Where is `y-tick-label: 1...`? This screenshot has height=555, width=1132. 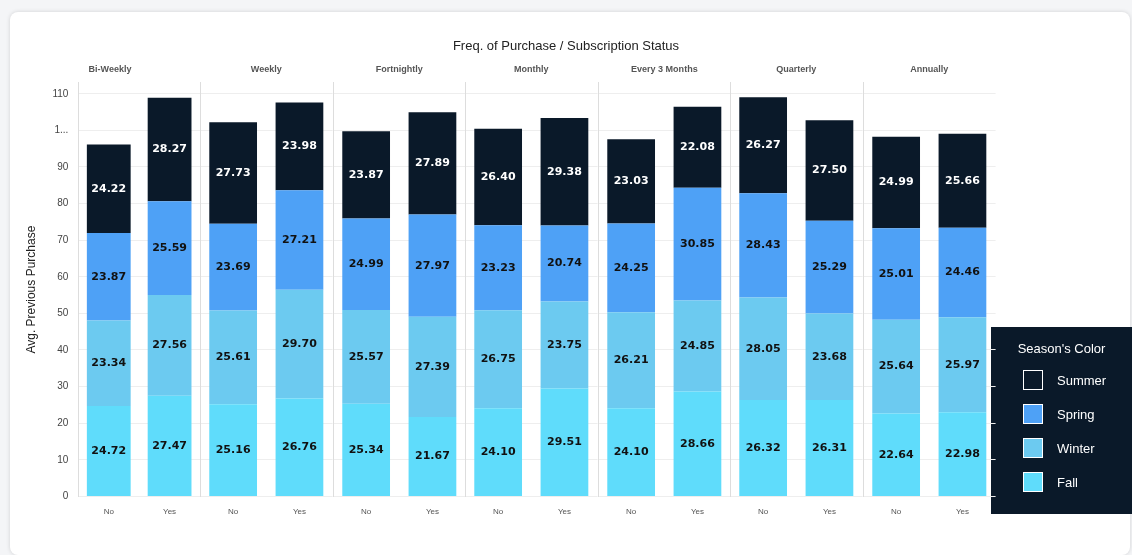
y-tick-label: 1... is located at coordinates (61, 130).